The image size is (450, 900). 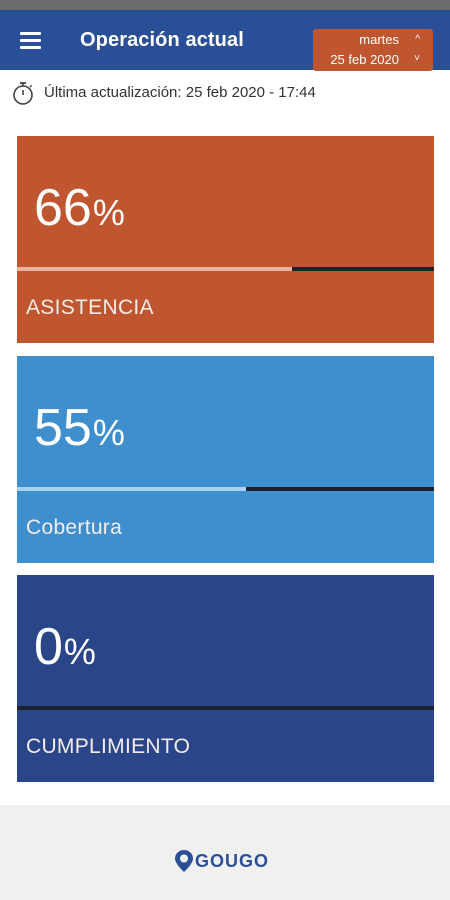 What do you see at coordinates (90, 307) in the screenshot?
I see `card-label: ASISTENCIA` at bounding box center [90, 307].